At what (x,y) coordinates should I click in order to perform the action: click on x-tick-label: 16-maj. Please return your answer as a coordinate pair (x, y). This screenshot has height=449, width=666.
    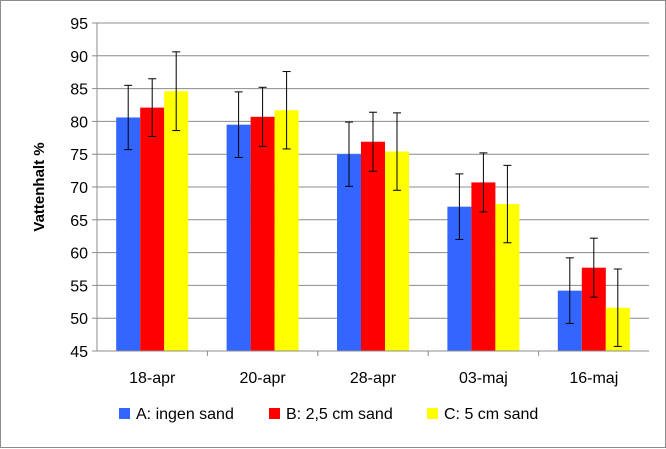
    Looking at the image, I should click on (593, 378).